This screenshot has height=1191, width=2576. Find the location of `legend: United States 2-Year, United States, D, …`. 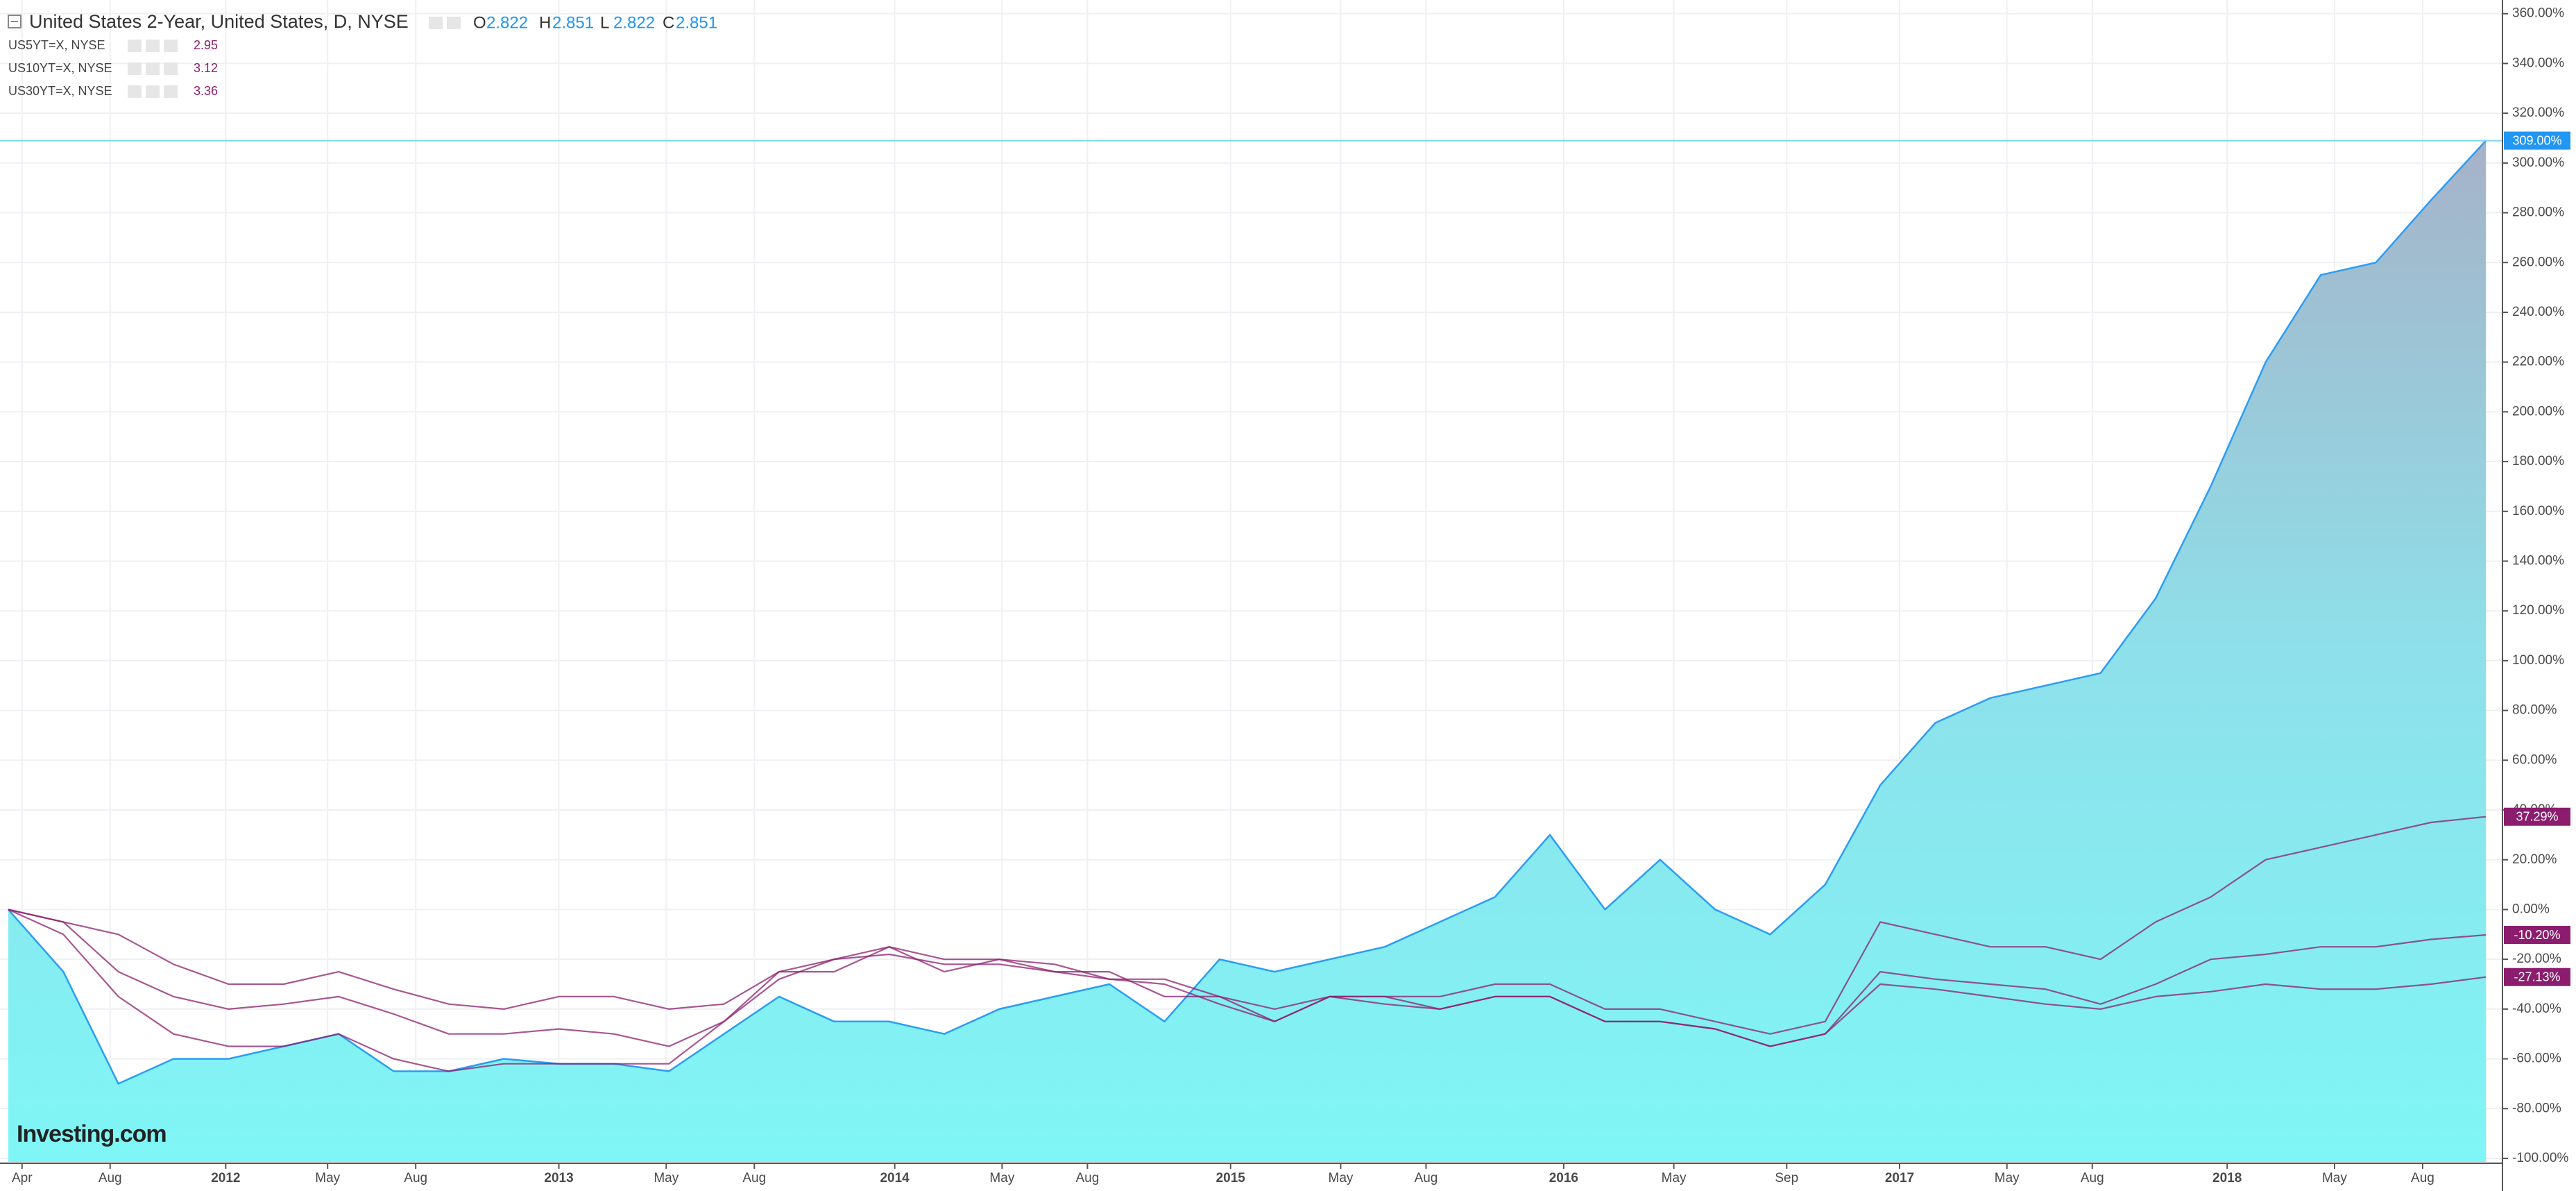

legend: United States 2-Year, United States, D, … is located at coordinates (362, 54).